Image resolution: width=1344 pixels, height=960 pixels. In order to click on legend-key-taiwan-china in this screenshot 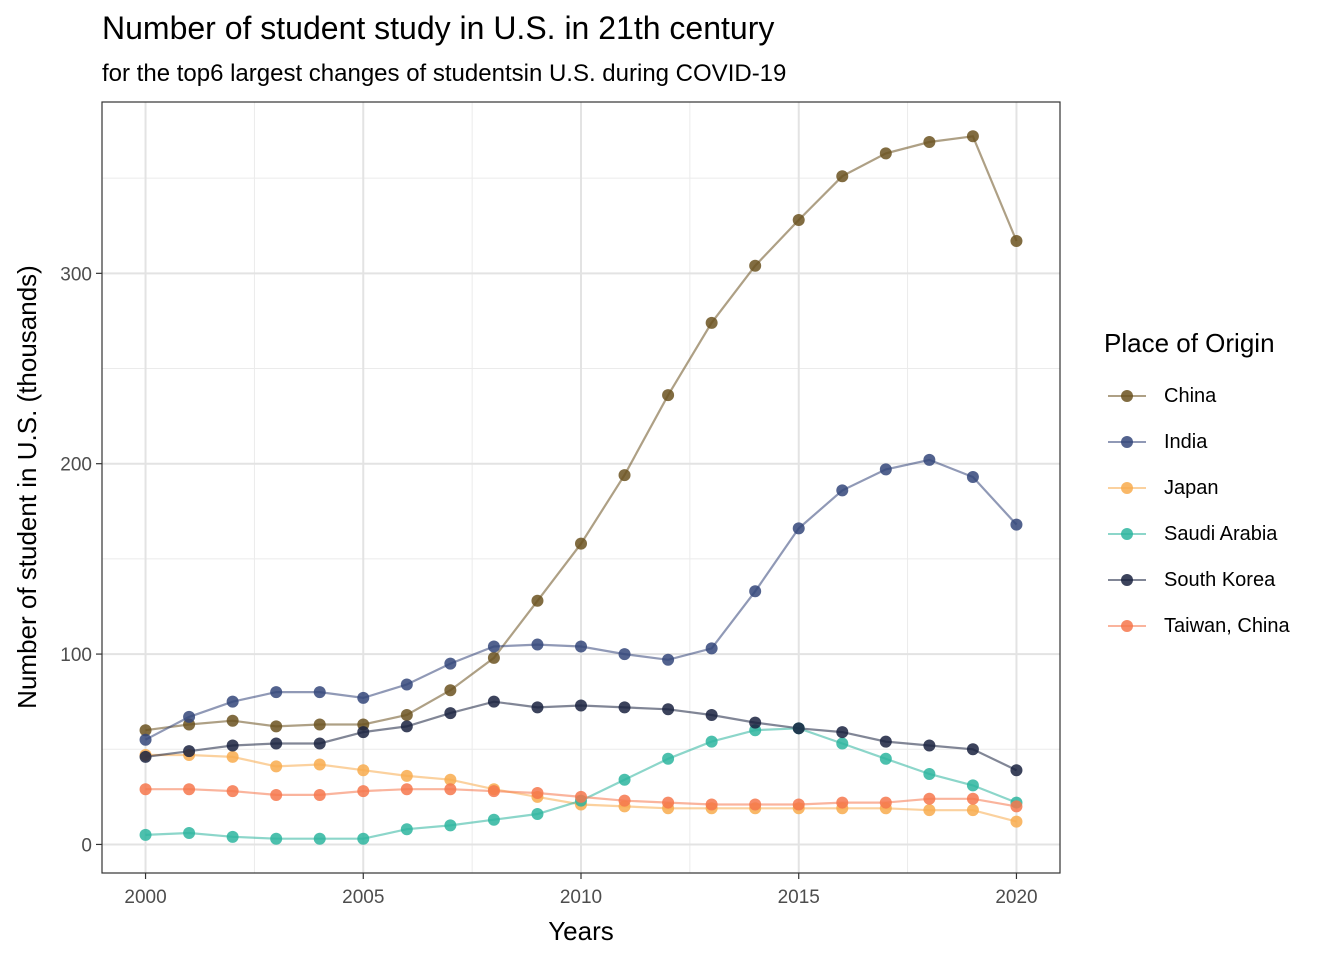, I will do `click(1127, 626)`.